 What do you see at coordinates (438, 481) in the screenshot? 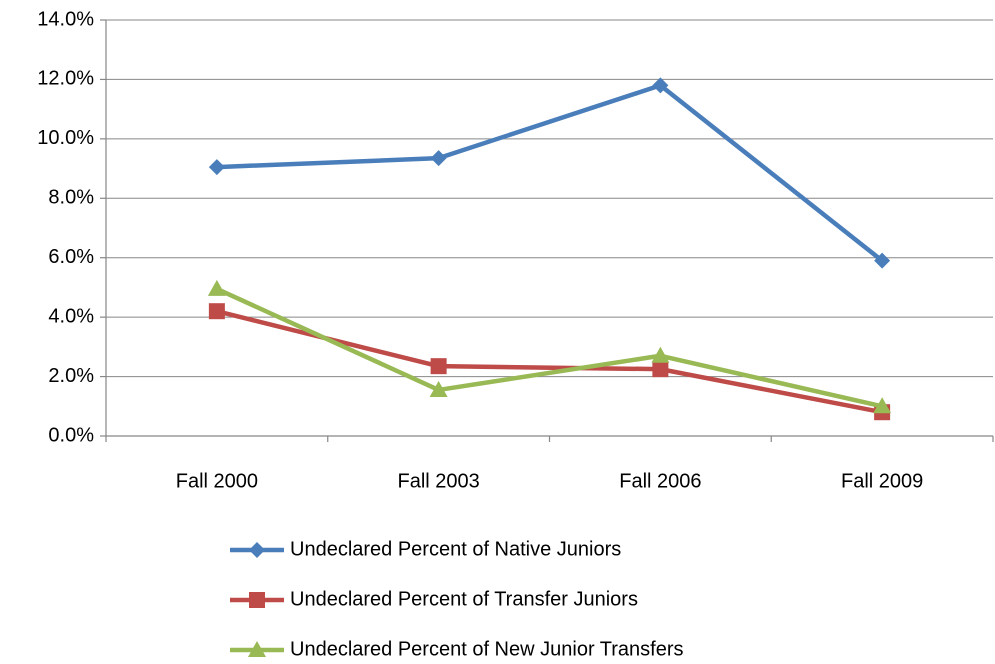
I see `x-tick-label: Fall 2003` at bounding box center [438, 481].